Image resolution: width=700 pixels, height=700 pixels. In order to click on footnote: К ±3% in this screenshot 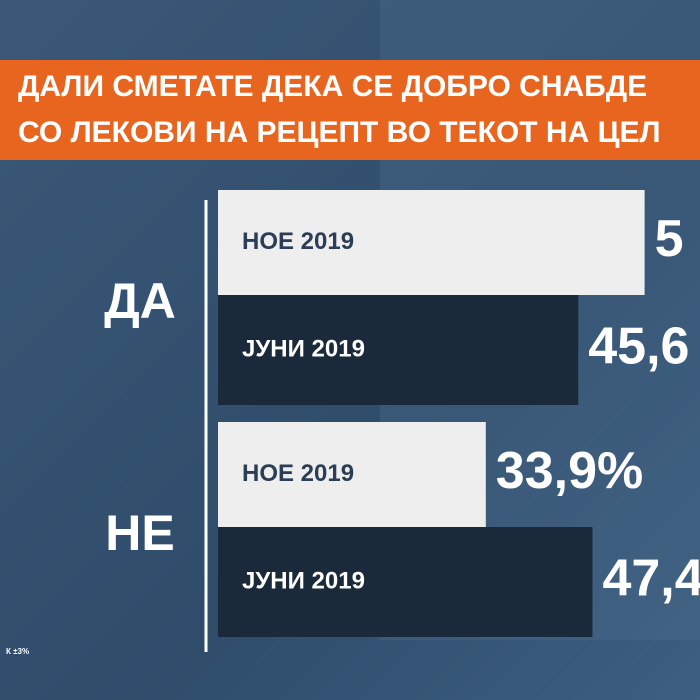, I will do `click(17, 651)`.